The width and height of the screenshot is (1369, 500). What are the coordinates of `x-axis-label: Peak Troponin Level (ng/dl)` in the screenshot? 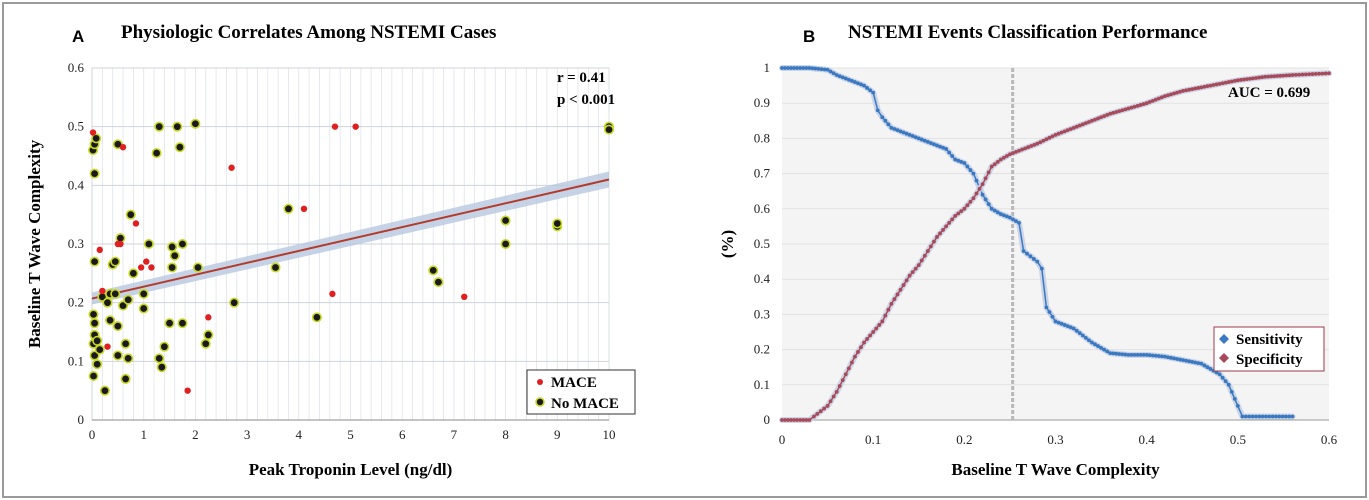 It's located at (351, 469).